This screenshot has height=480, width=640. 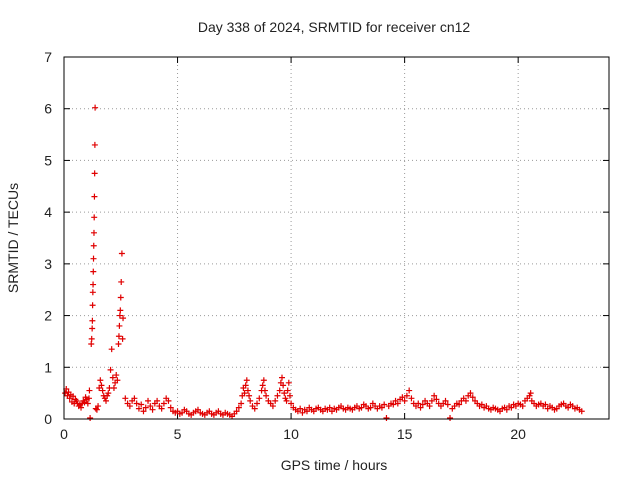 I want to click on x-tick-label: 0, so click(x=64, y=434).